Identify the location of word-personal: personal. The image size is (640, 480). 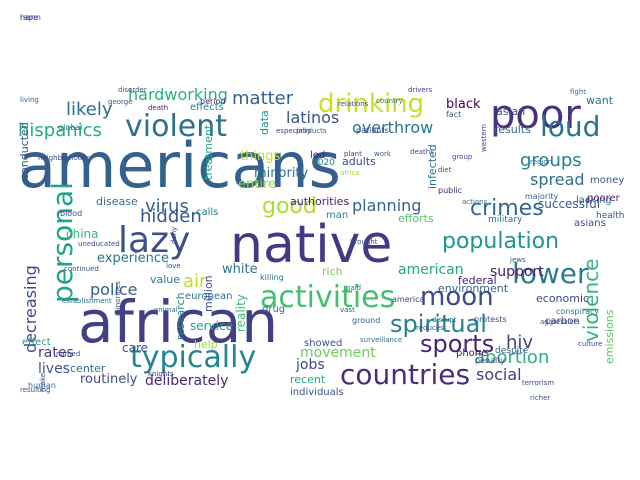
(62, 242).